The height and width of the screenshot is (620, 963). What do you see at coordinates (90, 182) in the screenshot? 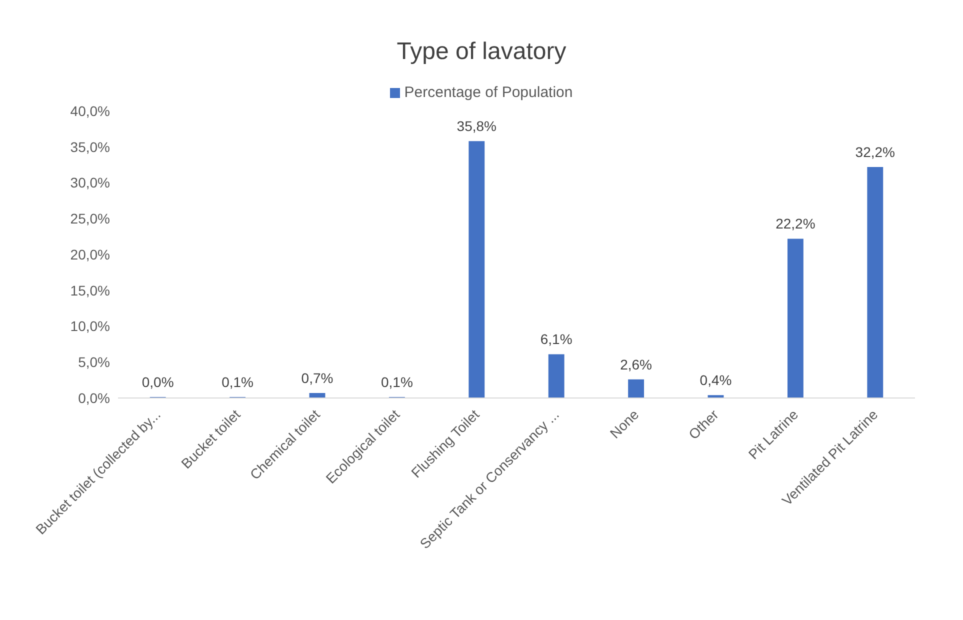
I see `y-tick-label: 30,0%` at bounding box center [90, 182].